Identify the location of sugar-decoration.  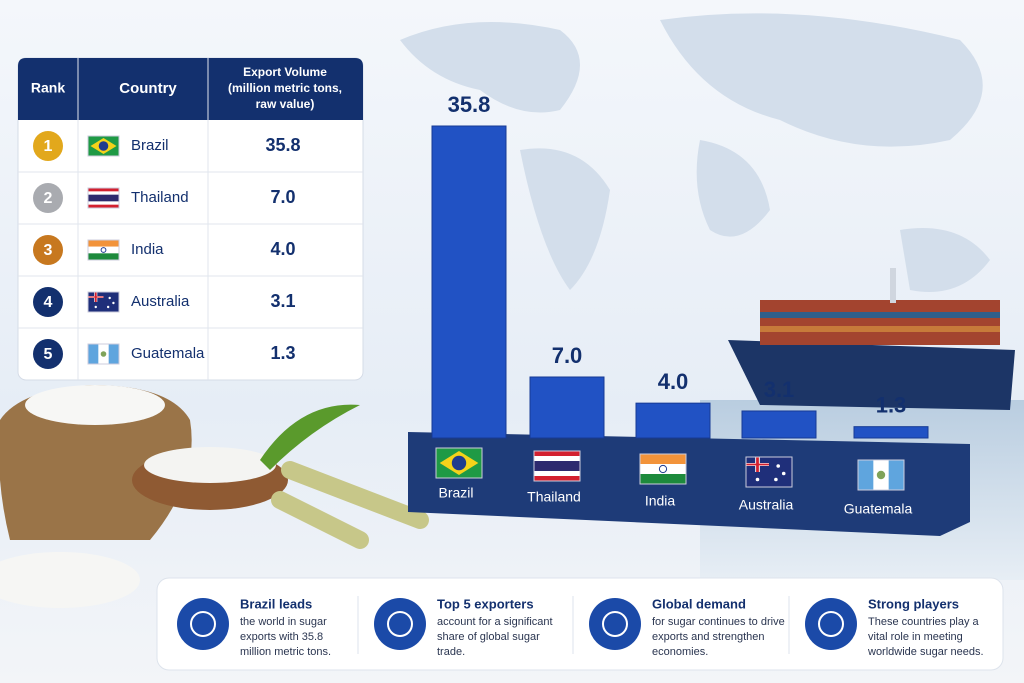
(214, 496).